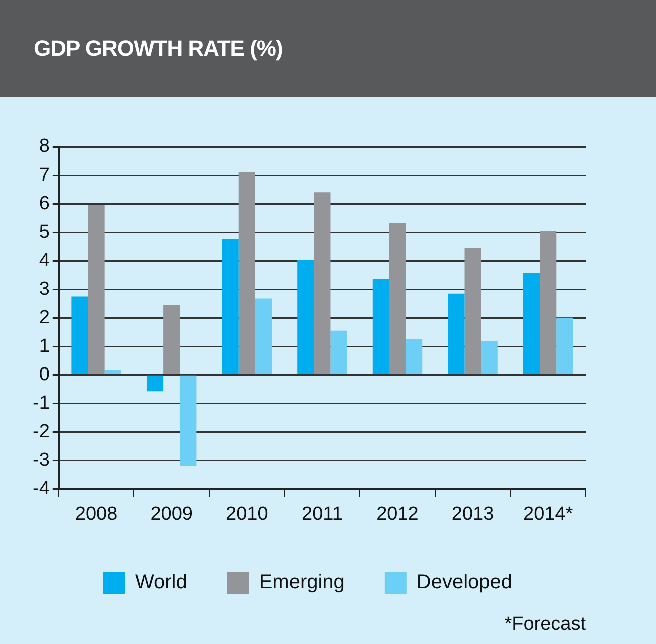 The width and height of the screenshot is (656, 644). What do you see at coordinates (397, 514) in the screenshot?
I see `x-tick-label: 2012` at bounding box center [397, 514].